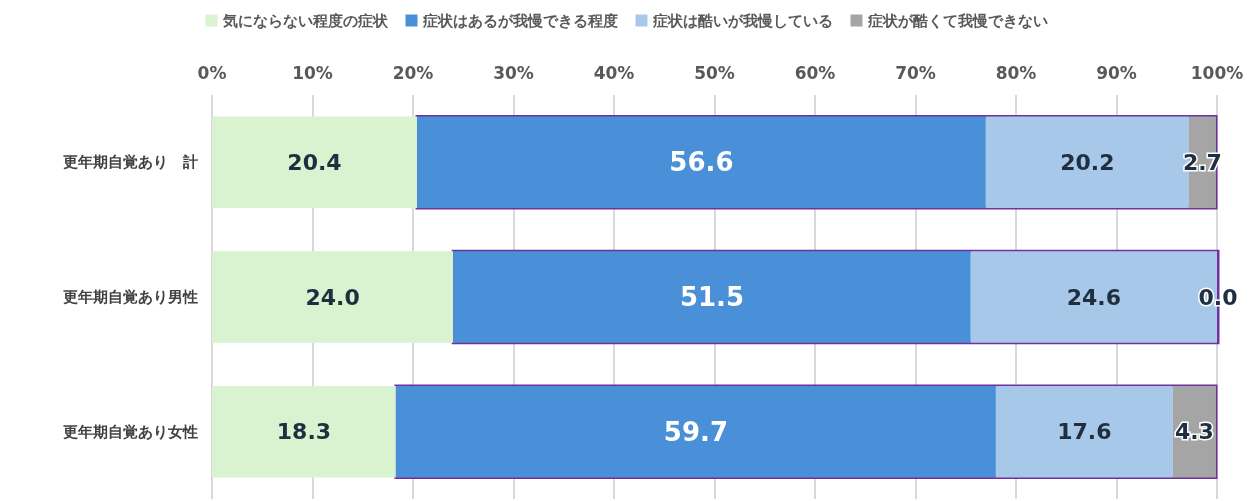  I want to click on legend-label: 症状が酷くて我慢できない, so click(957, 20).